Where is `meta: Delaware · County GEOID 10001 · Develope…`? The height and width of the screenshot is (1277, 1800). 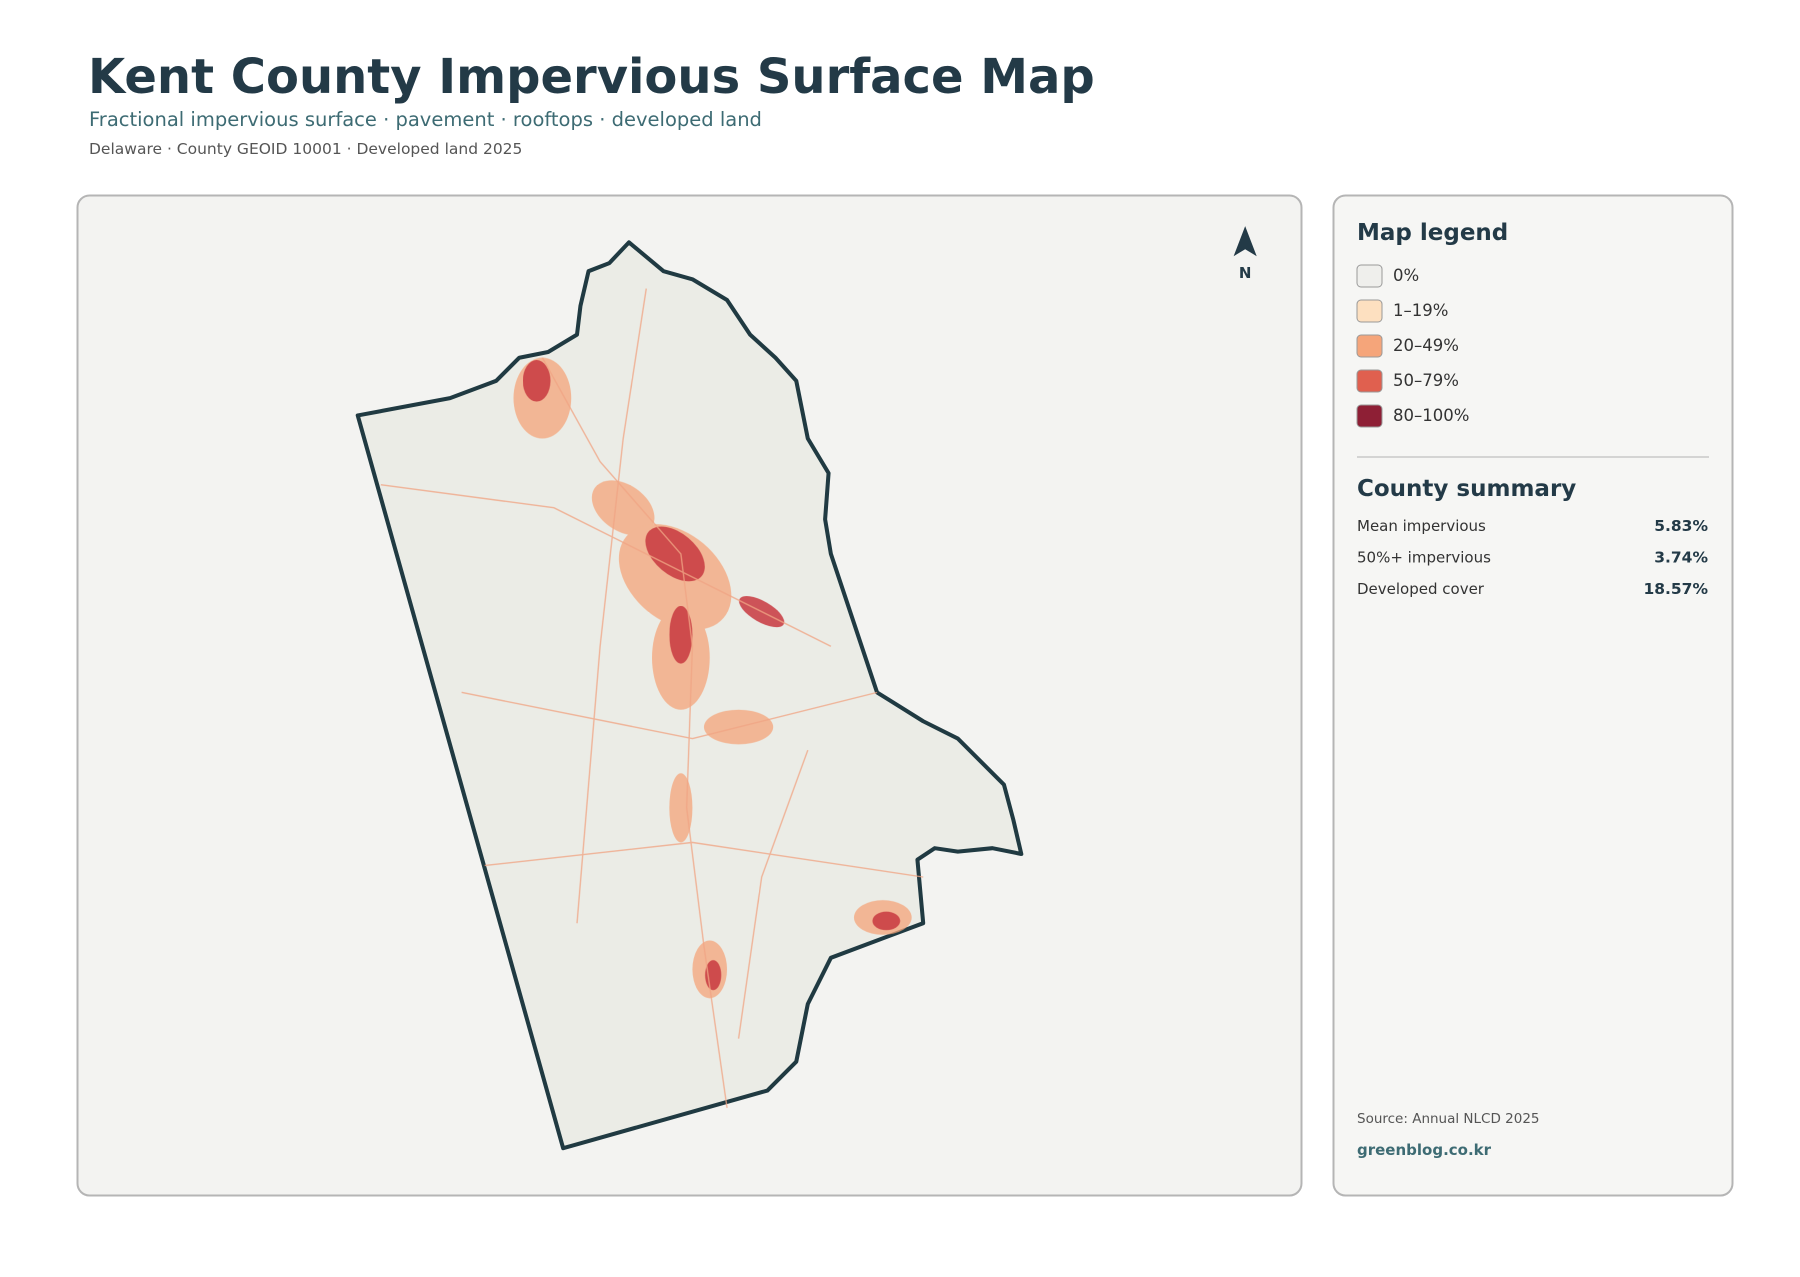 meta: Delaware · County GEOID 10001 · Develope… is located at coordinates (305, 149).